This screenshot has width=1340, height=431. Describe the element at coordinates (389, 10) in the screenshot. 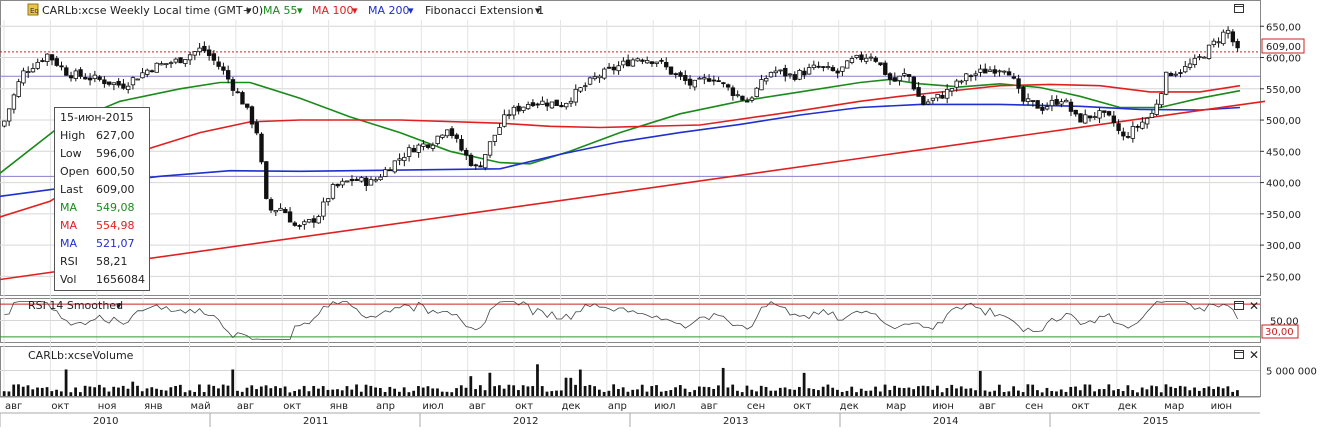

I see `ma200-label: MA 200` at that location.